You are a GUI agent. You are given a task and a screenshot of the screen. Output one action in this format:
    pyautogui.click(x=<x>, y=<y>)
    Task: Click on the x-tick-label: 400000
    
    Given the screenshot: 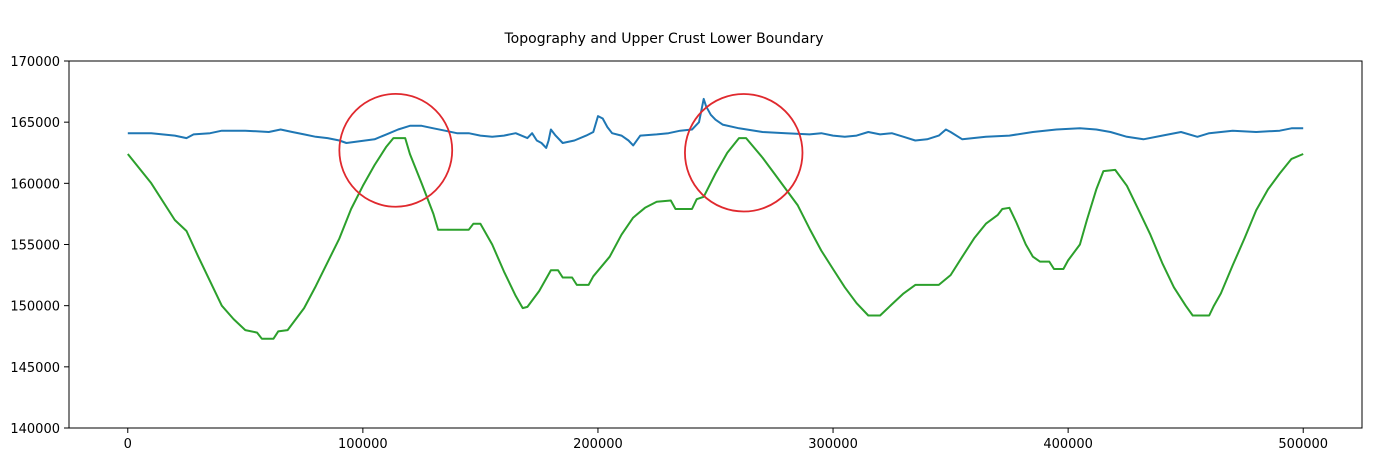 What is the action you would take?
    pyautogui.click(x=1068, y=444)
    